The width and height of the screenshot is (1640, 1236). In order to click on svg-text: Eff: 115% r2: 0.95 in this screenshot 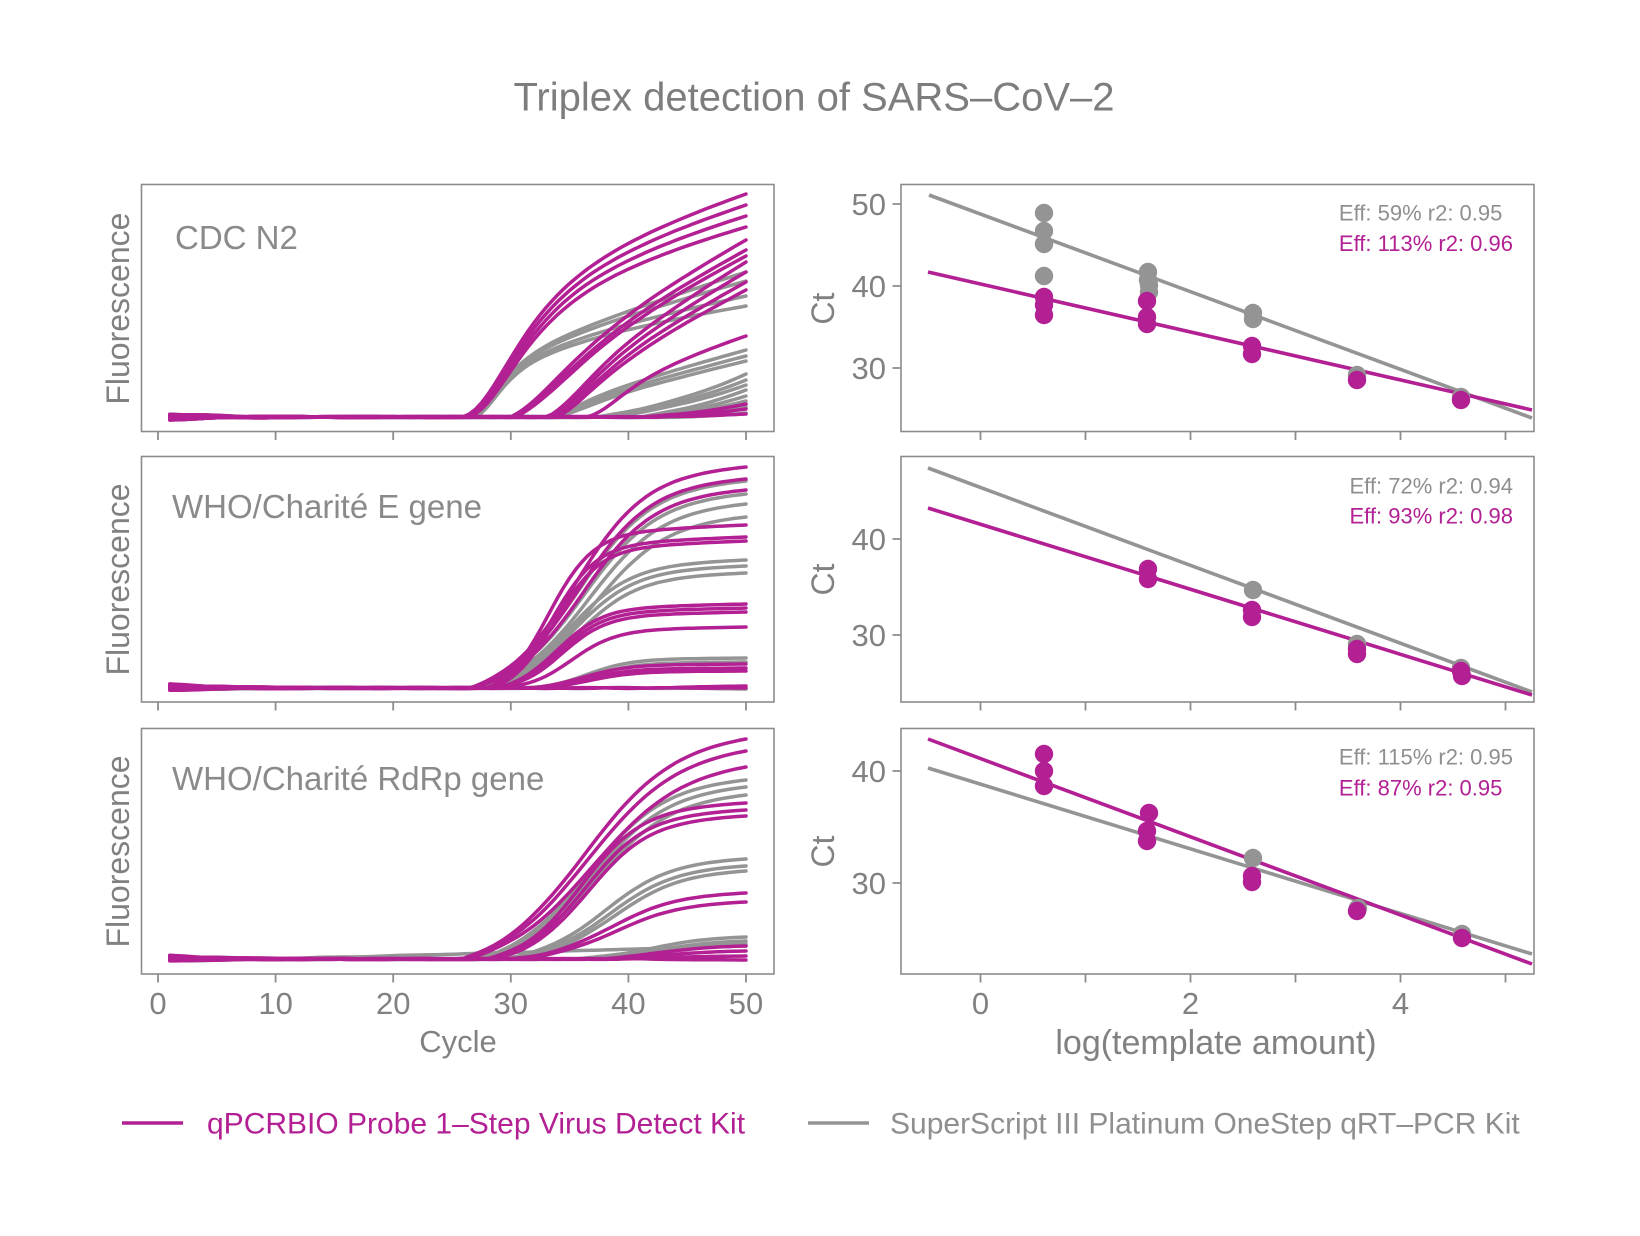, I will do `click(1426, 757)`.